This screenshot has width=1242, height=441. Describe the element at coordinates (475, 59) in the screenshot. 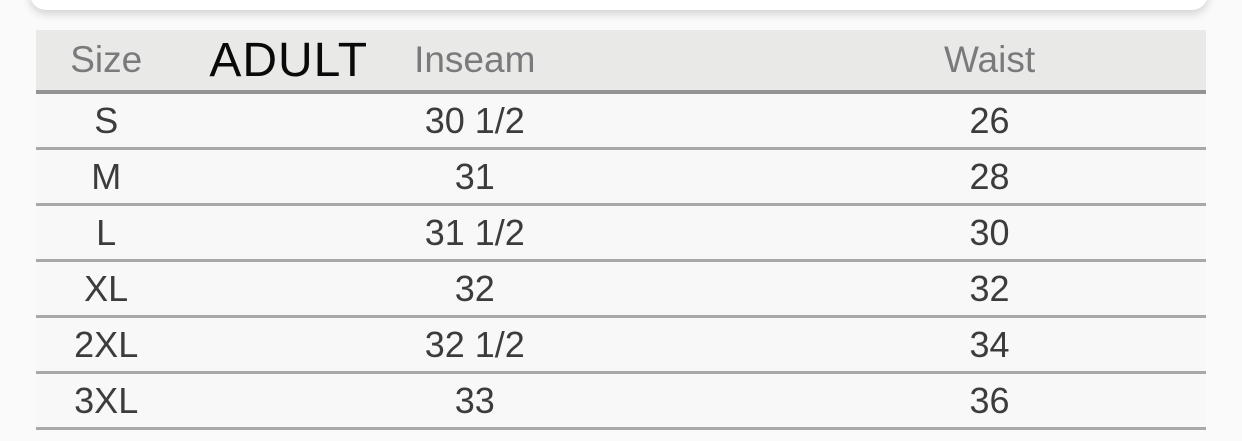

I see `column-header-inseam: Inseam` at that location.